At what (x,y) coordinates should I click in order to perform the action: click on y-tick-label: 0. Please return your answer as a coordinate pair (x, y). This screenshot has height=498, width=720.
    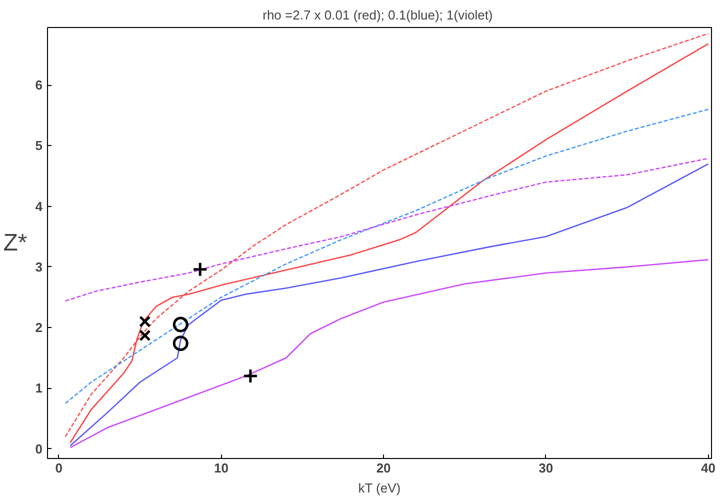
    Looking at the image, I should click on (39, 448).